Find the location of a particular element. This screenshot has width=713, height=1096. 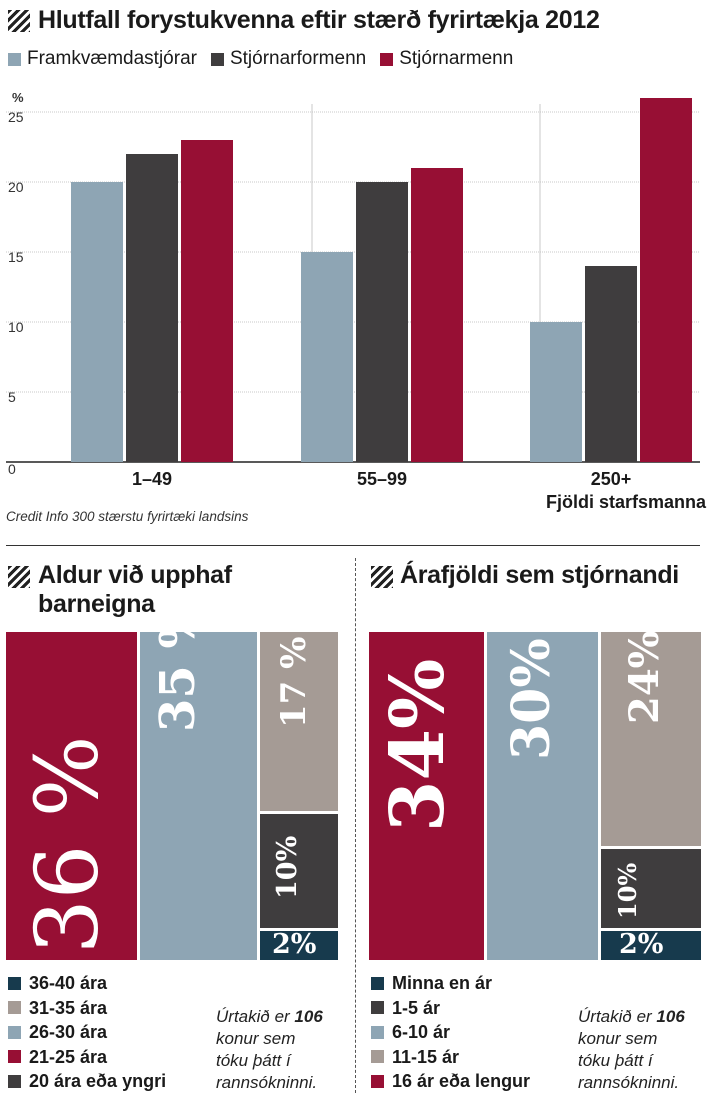

x-axis-label: Fjöldi starfsmanna is located at coordinates (626, 502).